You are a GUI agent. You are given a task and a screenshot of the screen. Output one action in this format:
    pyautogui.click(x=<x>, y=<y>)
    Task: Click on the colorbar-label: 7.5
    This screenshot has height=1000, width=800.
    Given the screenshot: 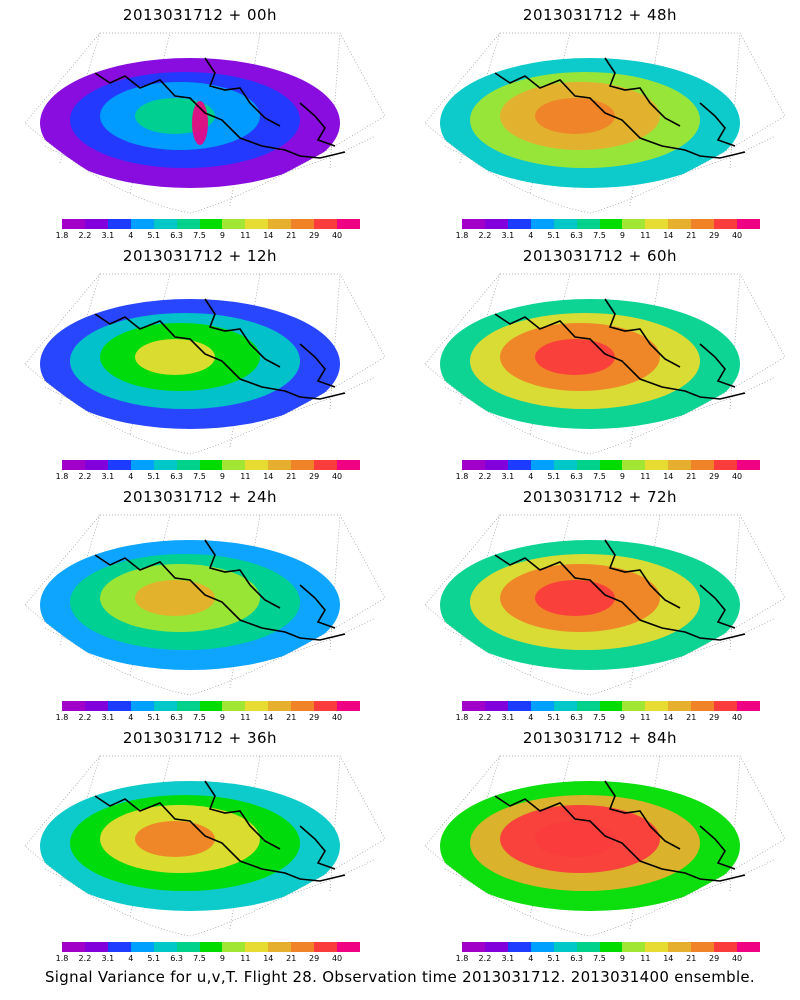 What is the action you would take?
    pyautogui.click(x=199, y=958)
    